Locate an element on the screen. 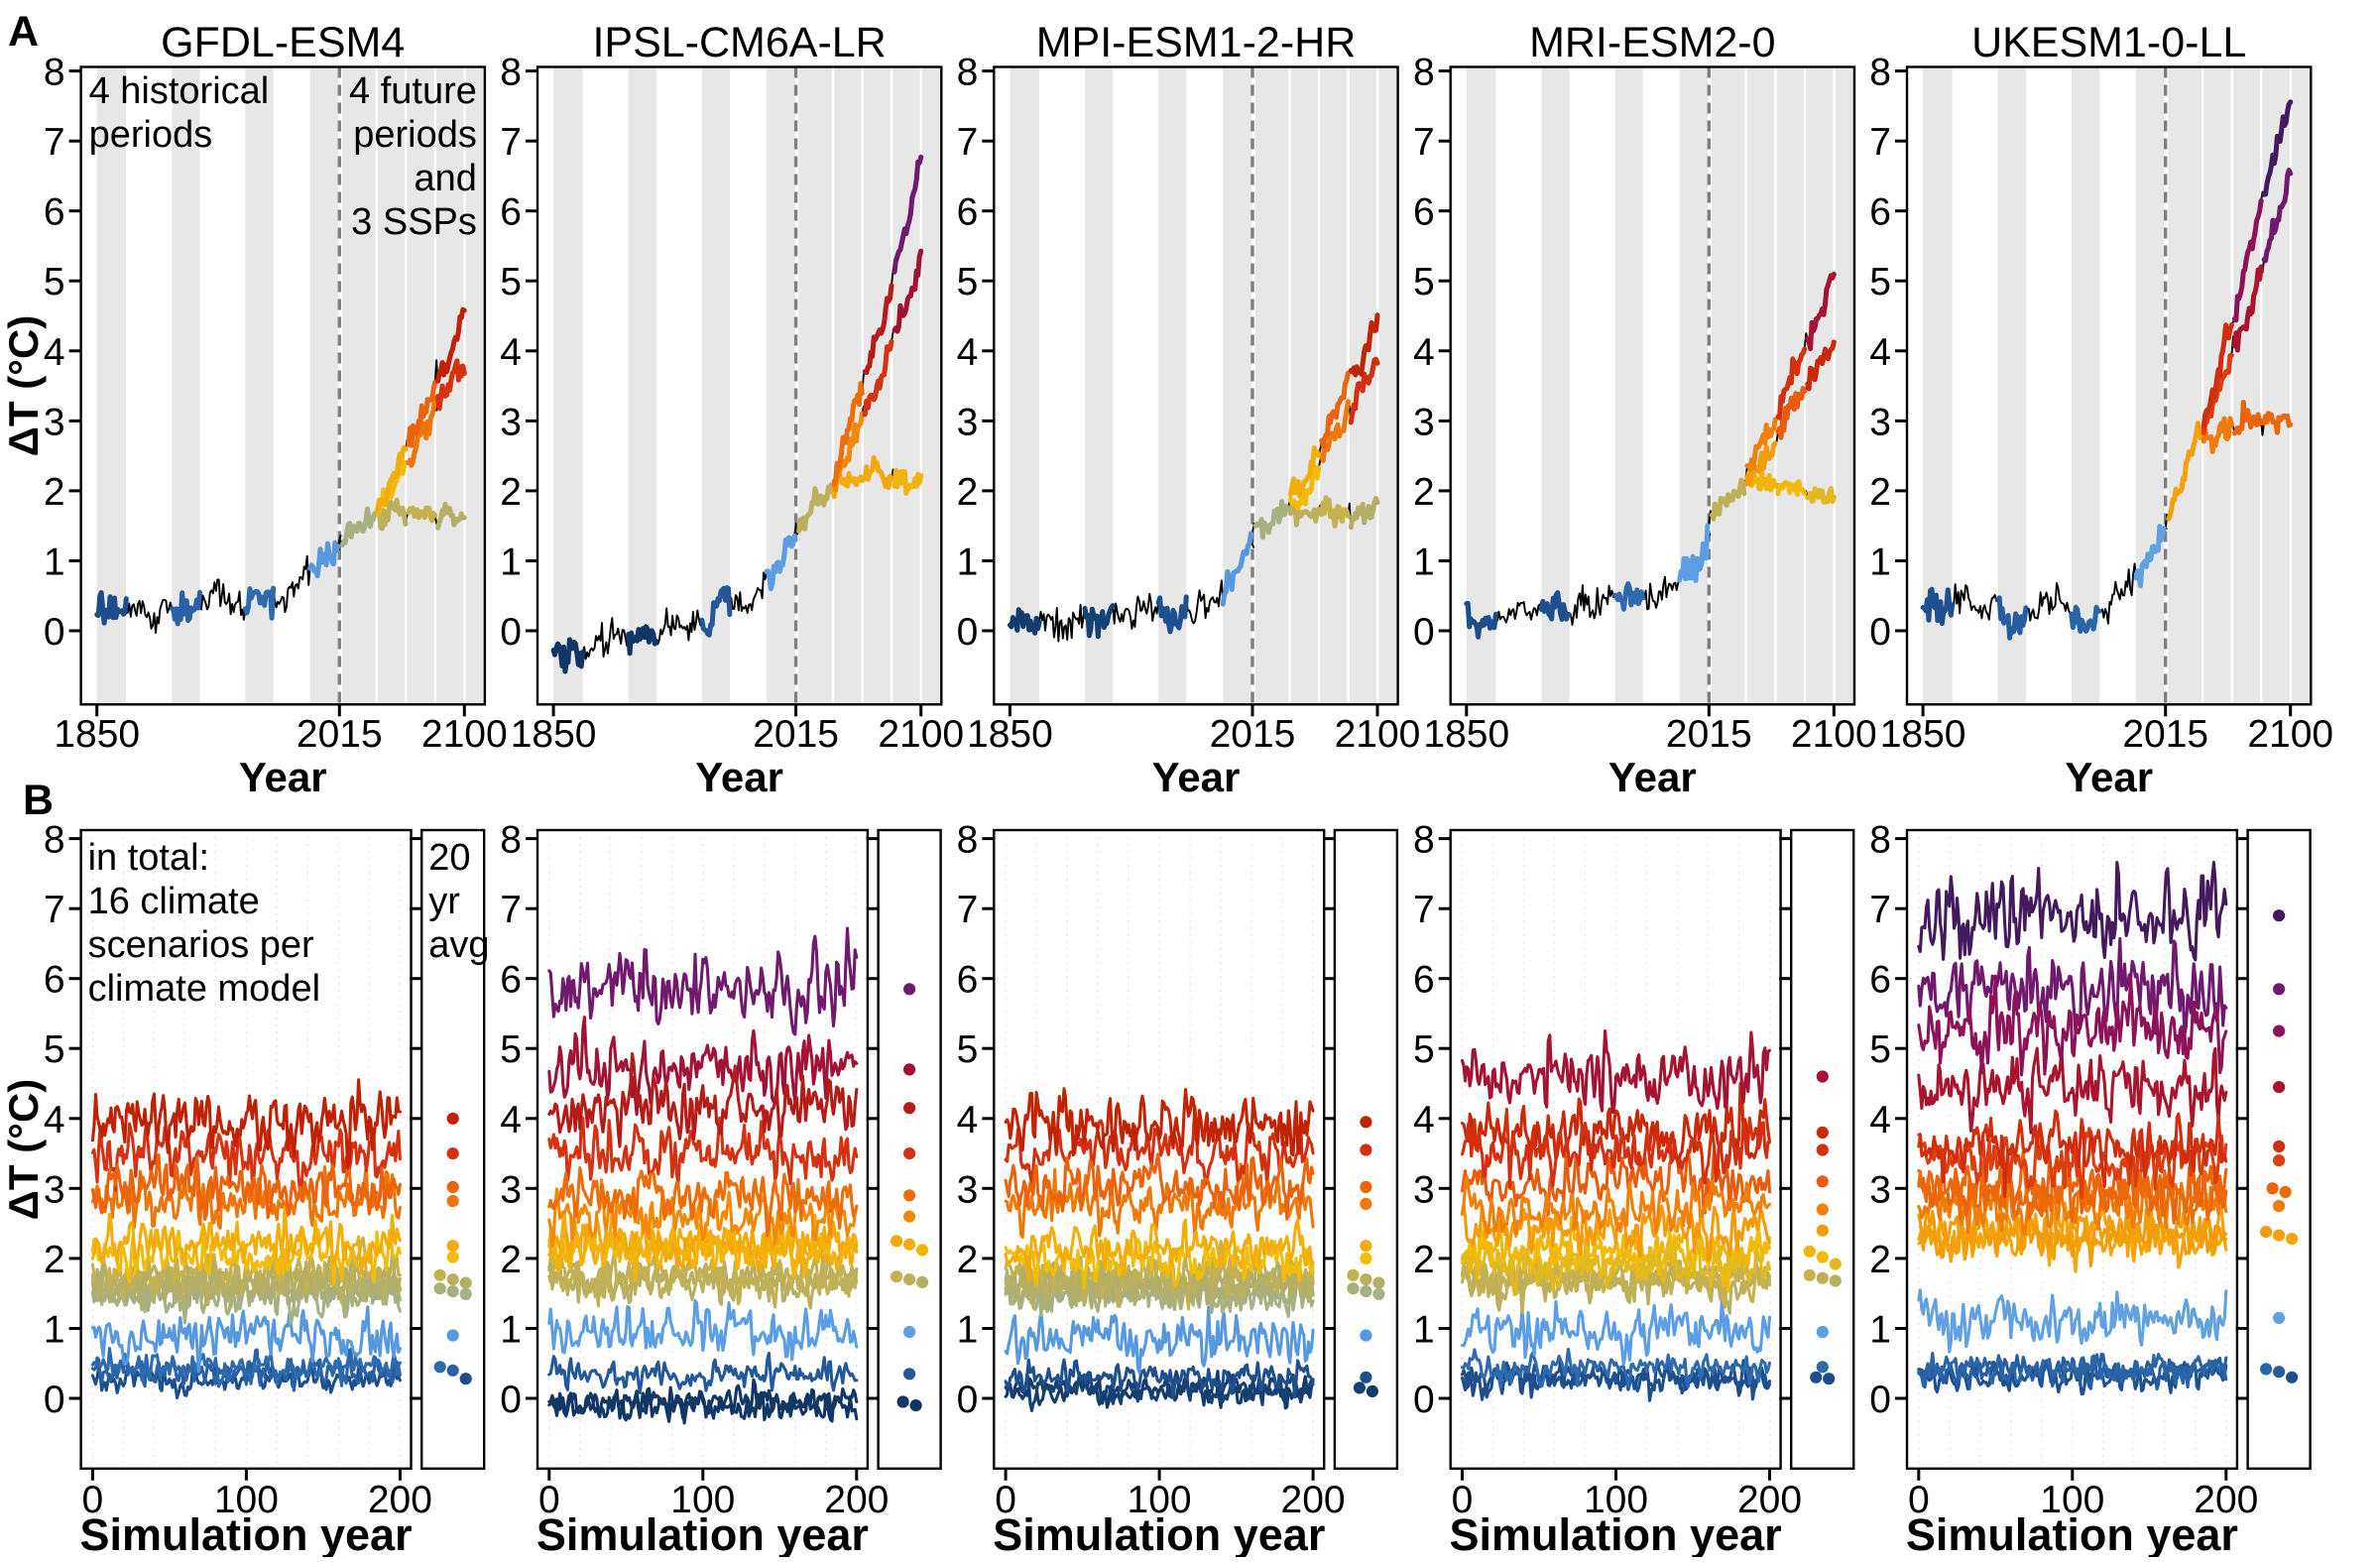  svg-text: 20 is located at coordinates (449, 858).